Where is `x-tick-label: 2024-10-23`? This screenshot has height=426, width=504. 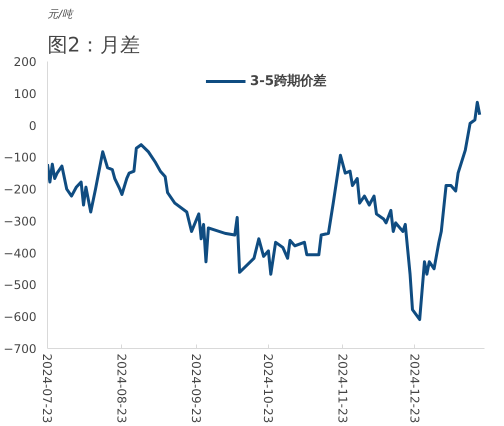
x-tick-label: 2024-10-23 is located at coordinates (267, 389).